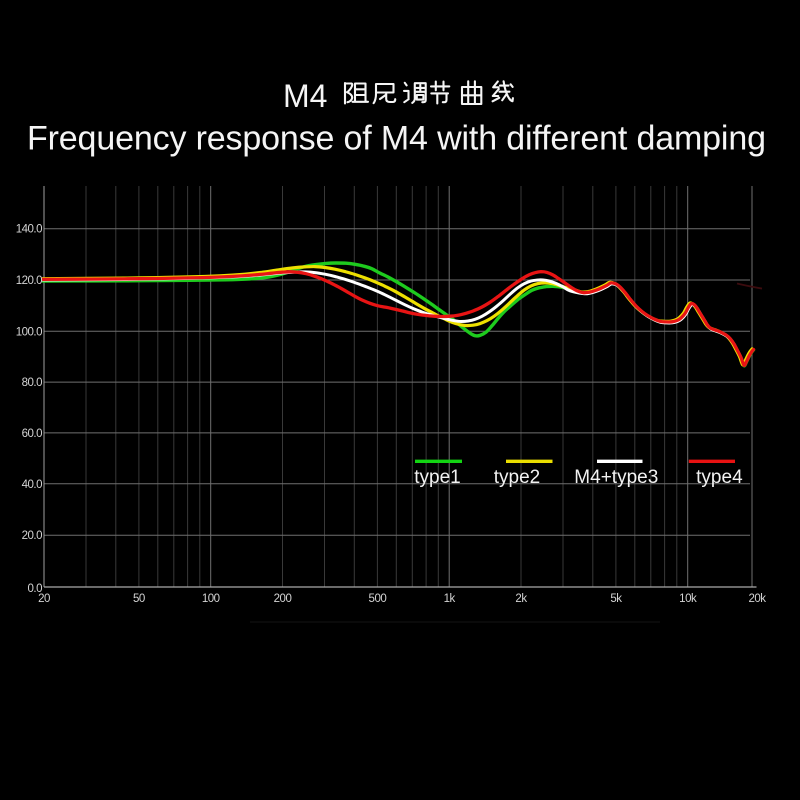 The height and width of the screenshot is (800, 800). Describe the element at coordinates (688, 599) in the screenshot. I see `svg-text: 10k` at that location.